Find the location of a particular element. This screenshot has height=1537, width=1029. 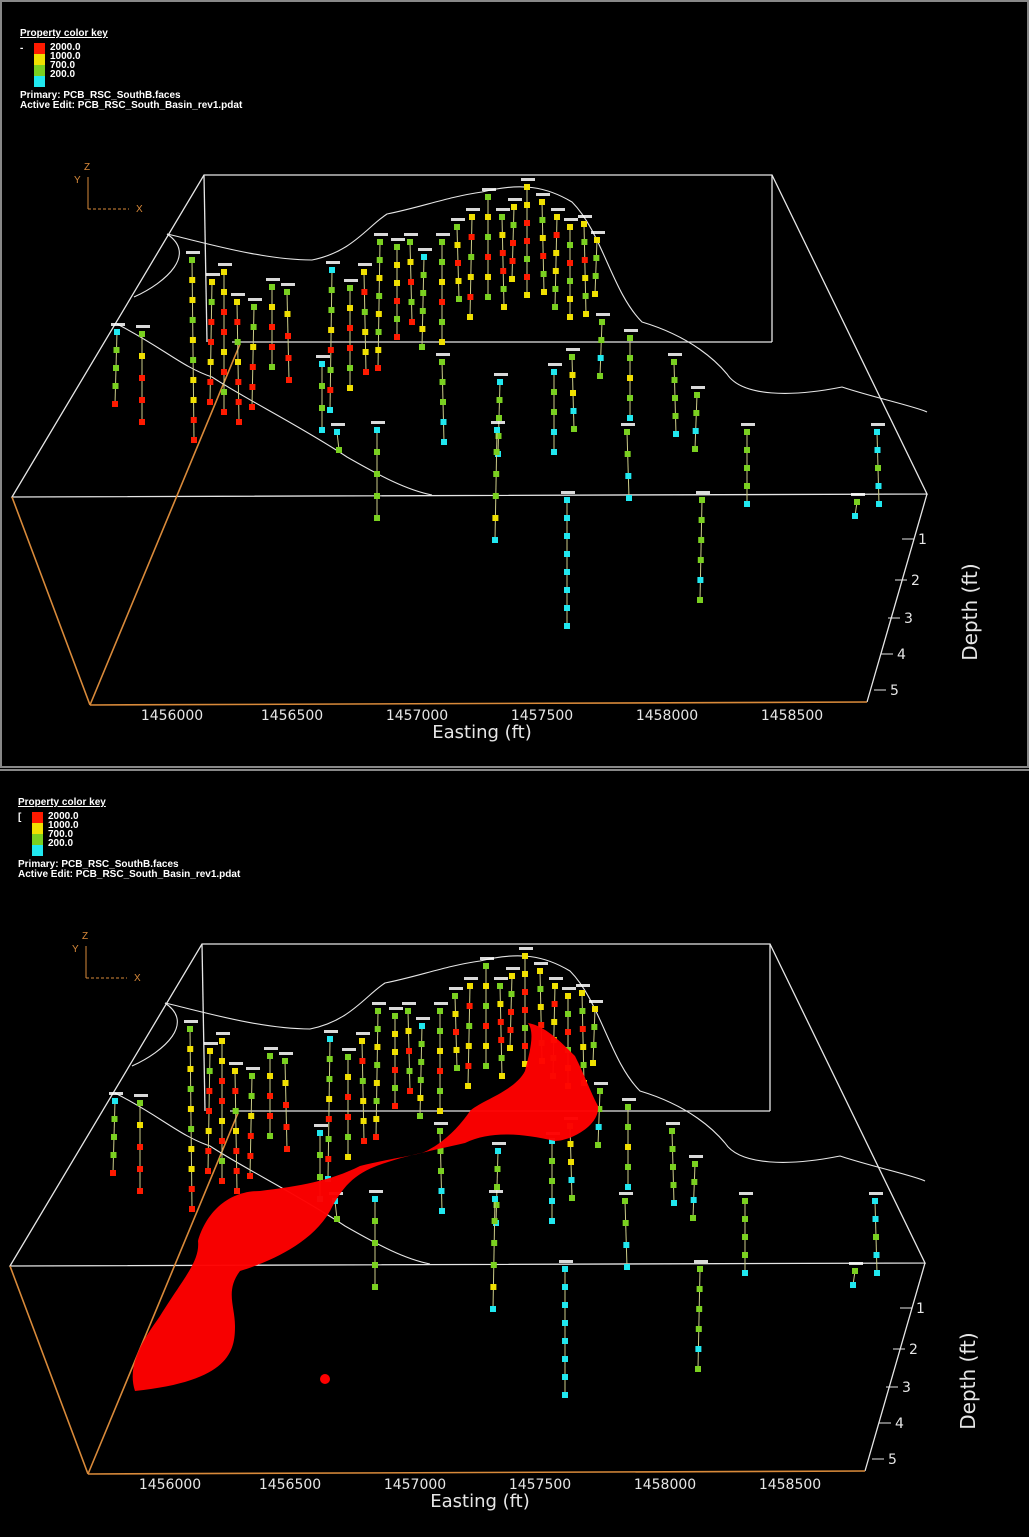

axis-line is located at coordinates (163, 1293).